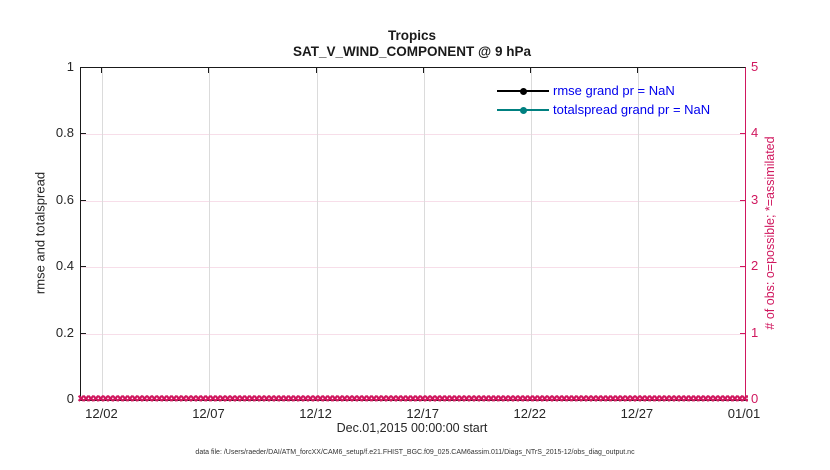 The width and height of the screenshot is (830, 470). What do you see at coordinates (422, 413) in the screenshot?
I see `x-tick-label: 12/17` at bounding box center [422, 413].